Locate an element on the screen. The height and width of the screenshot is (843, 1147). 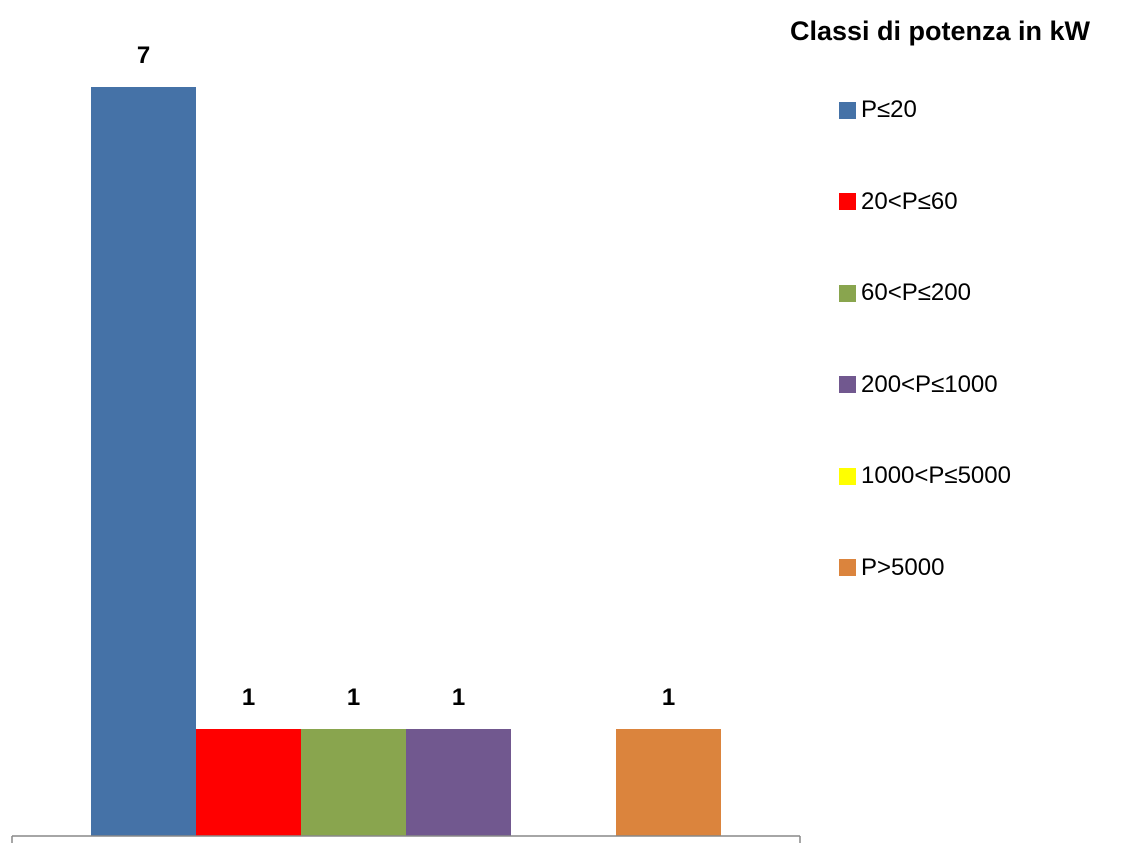
legend-label: 1000<P≤5000 is located at coordinates (936, 475).